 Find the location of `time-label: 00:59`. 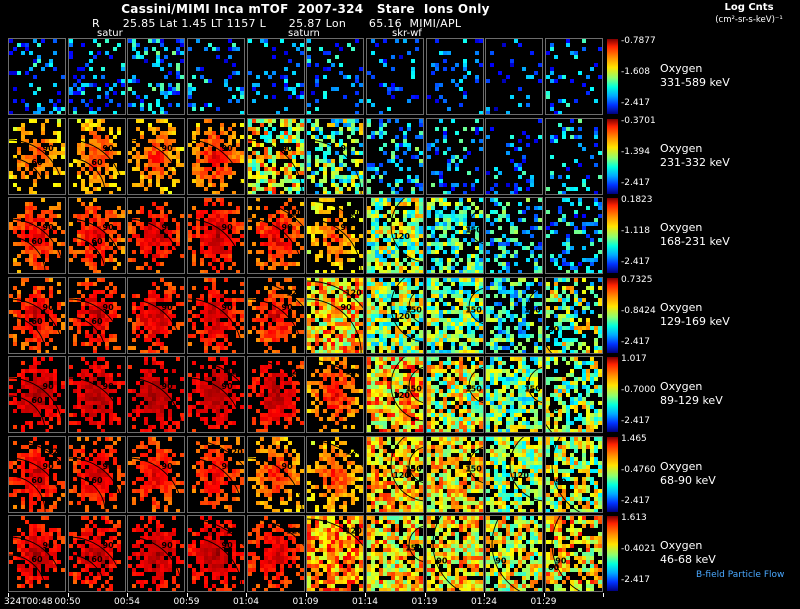

time-label: 00:59 is located at coordinates (186, 602).